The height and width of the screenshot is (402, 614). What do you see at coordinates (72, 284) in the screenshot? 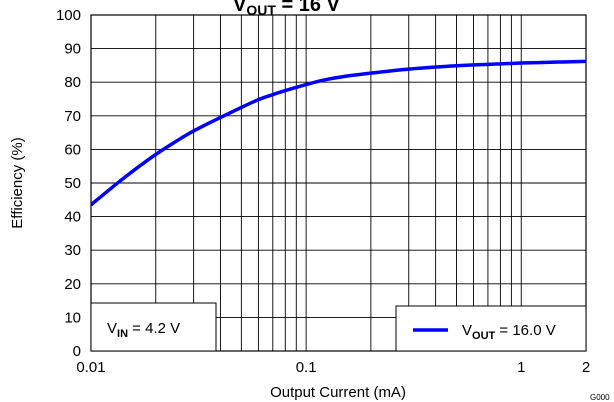
I see `y-tick-label: 20` at bounding box center [72, 284].